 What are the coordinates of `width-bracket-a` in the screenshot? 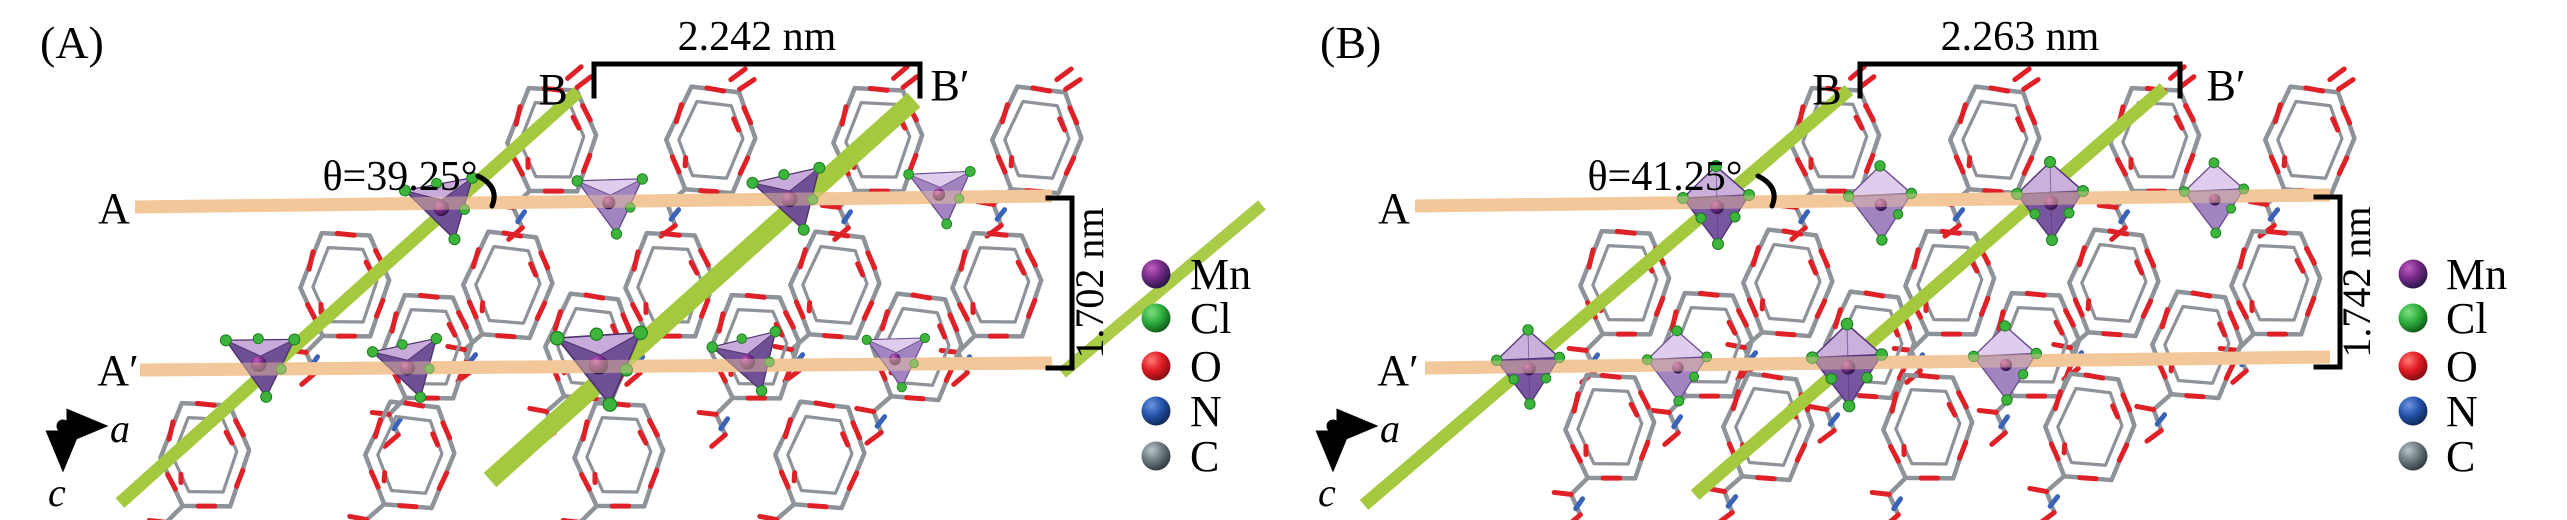 It's located at (757, 80).